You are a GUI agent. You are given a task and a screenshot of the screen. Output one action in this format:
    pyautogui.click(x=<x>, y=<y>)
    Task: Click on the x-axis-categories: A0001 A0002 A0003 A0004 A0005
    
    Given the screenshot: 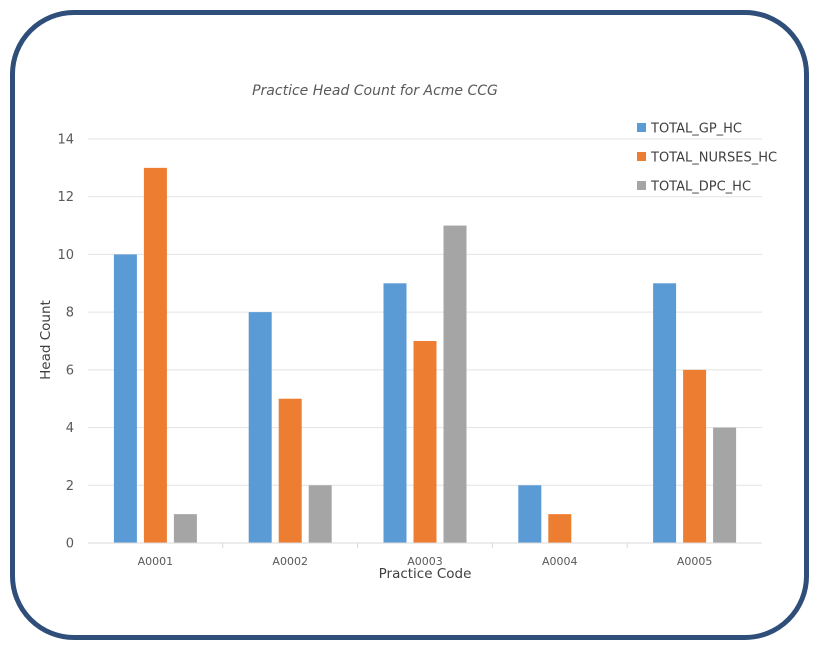 What is the action you would take?
    pyautogui.click(x=425, y=555)
    